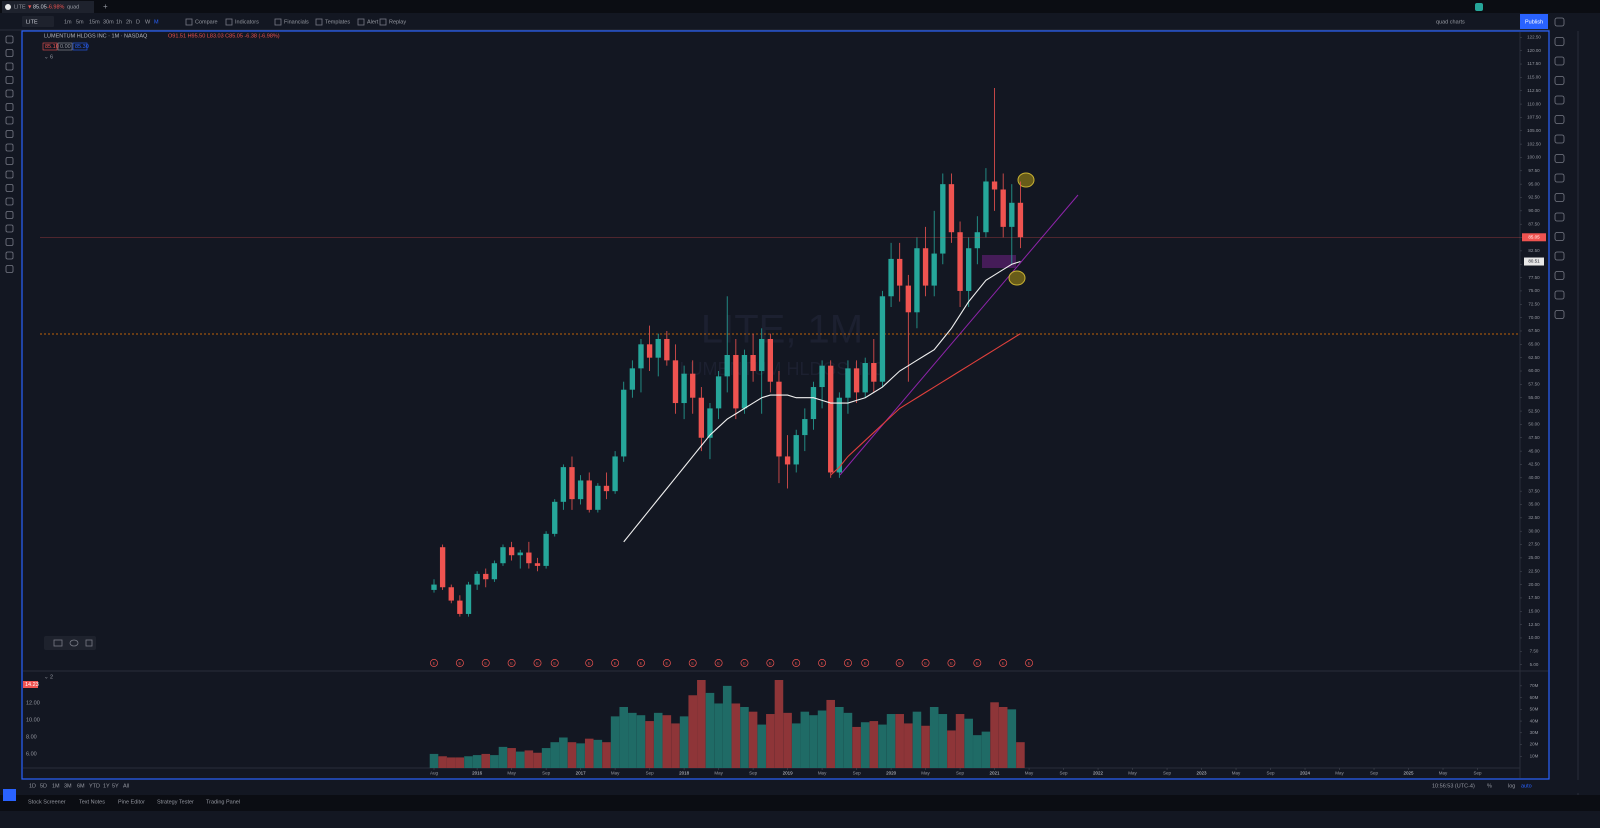 The height and width of the screenshot is (828, 1600). I want to click on interval-button: 30m, so click(108, 22).